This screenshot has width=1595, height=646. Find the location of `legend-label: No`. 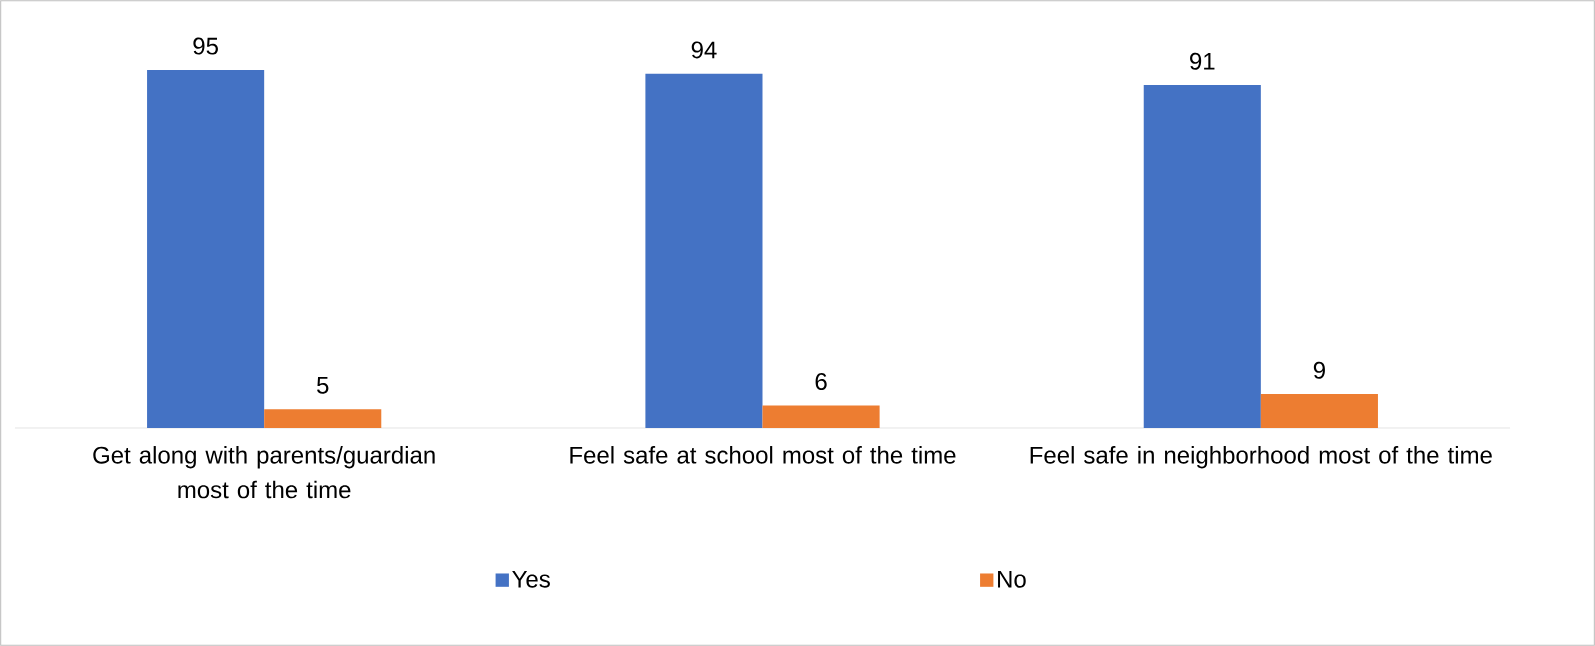

legend-label: No is located at coordinates (1012, 579).